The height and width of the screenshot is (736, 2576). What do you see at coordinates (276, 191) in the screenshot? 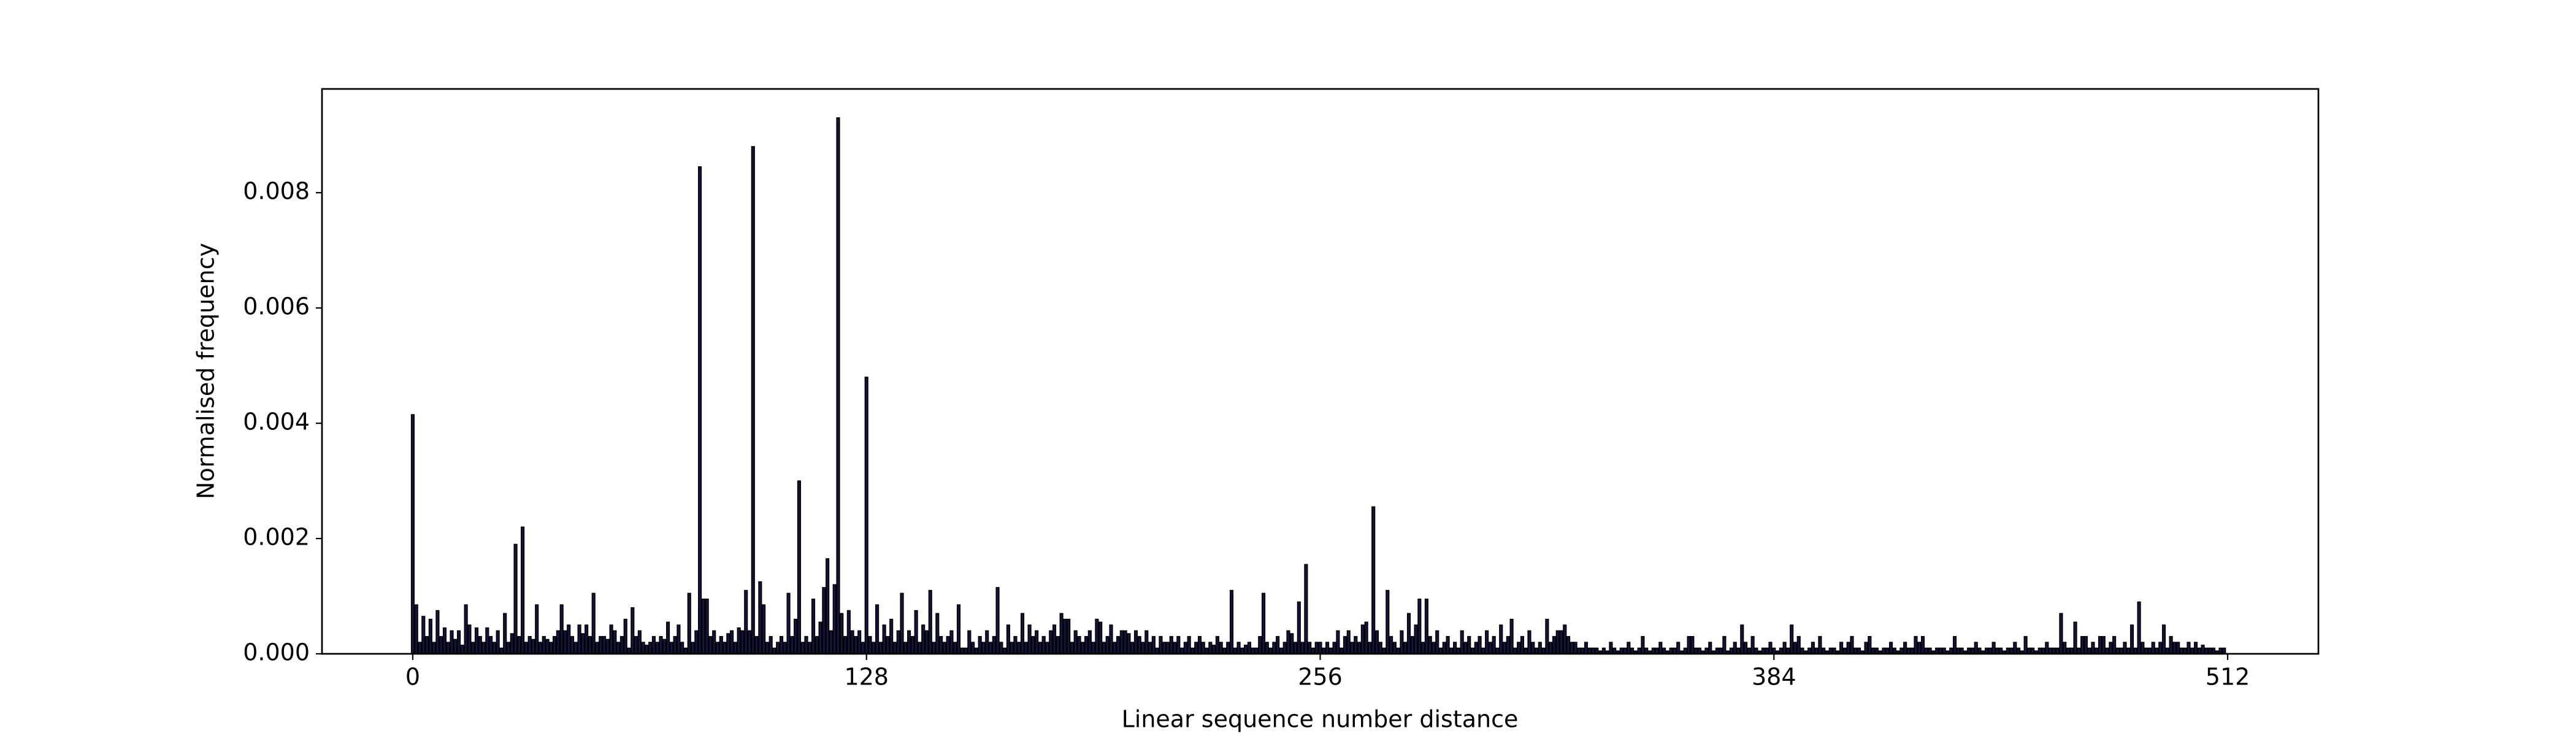
I see `y-tick-label: 0.008` at bounding box center [276, 191].